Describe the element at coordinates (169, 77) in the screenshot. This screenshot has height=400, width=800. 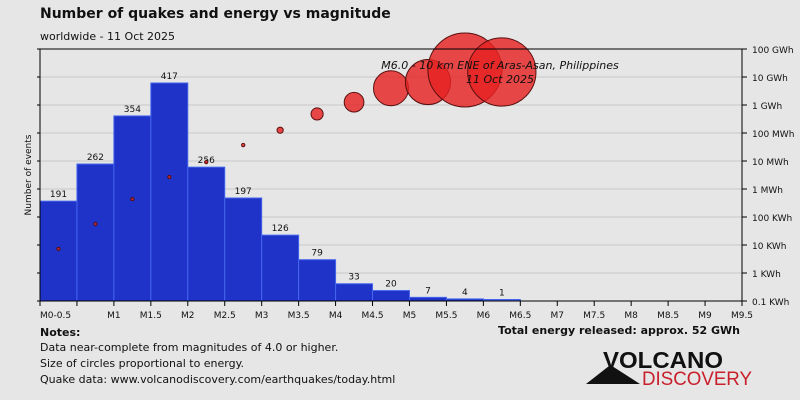
I see `bar-label: 417` at that location.